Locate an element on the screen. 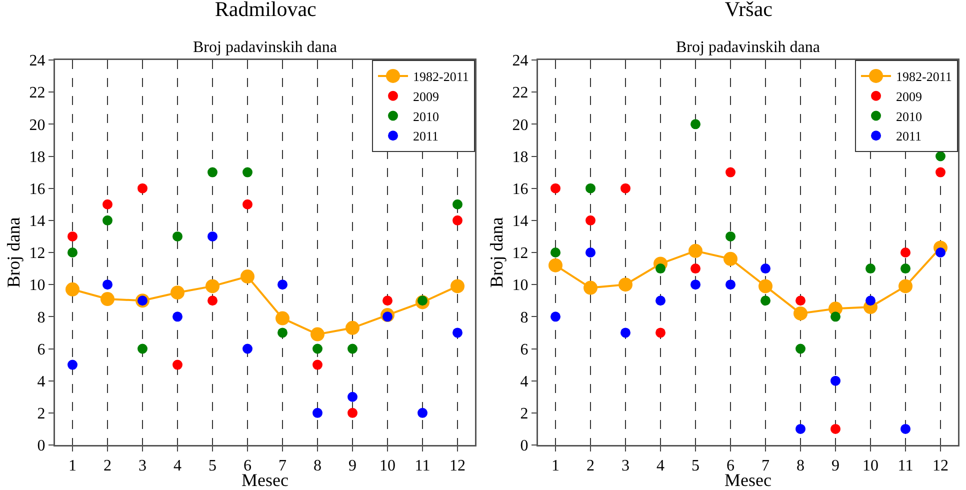 The width and height of the screenshot is (966, 490). x-tick-label: 12 is located at coordinates (458, 466).